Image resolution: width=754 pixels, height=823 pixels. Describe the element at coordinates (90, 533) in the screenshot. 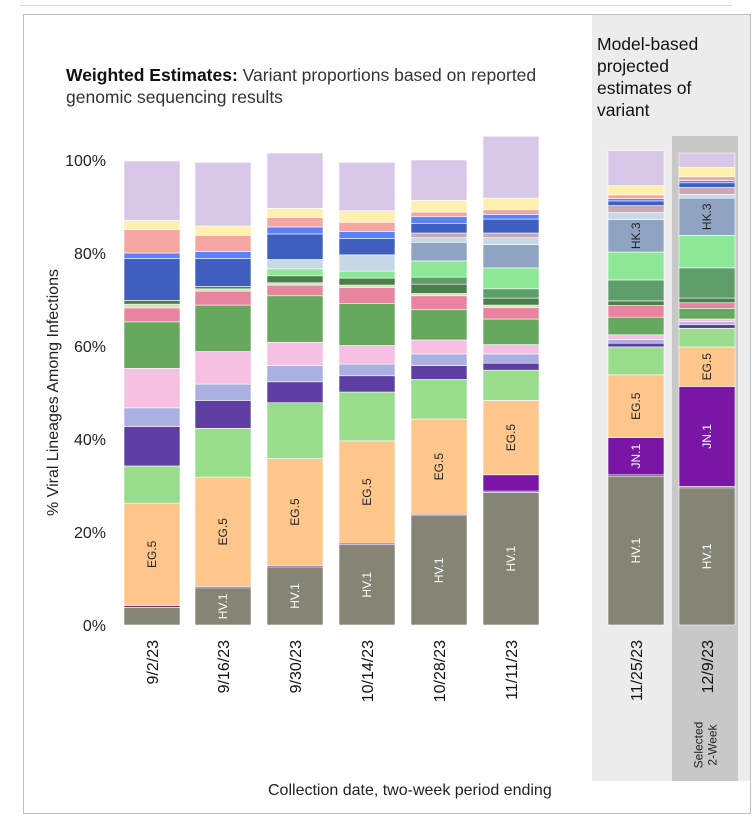

I see `y-tick-label-20: 20%` at that location.